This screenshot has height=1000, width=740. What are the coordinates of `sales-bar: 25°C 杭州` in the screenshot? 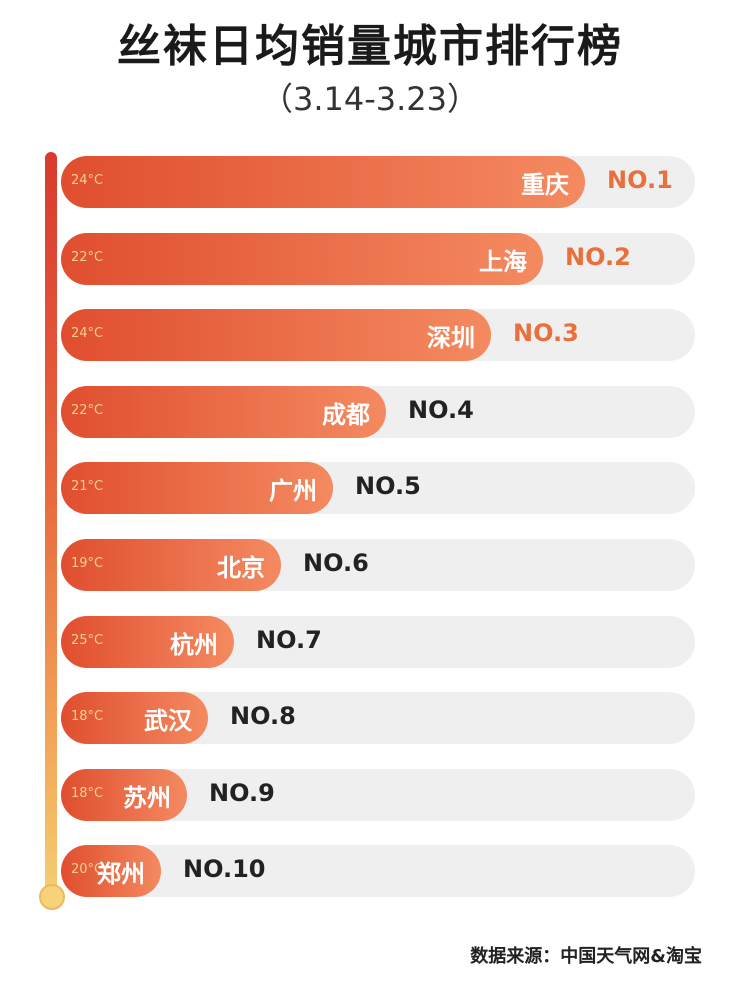 It's located at (147, 641).